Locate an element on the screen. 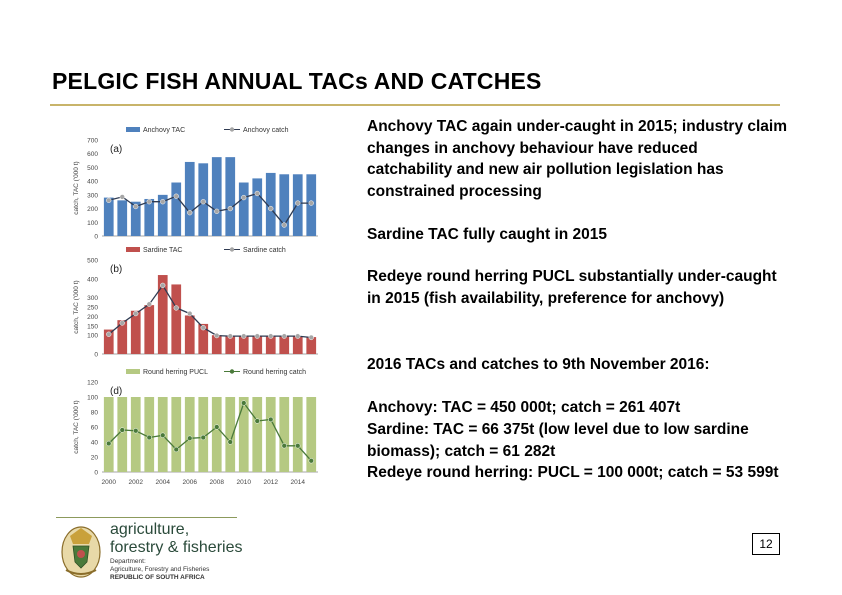  y-tick-label: 600 is located at coordinates (92, 154).